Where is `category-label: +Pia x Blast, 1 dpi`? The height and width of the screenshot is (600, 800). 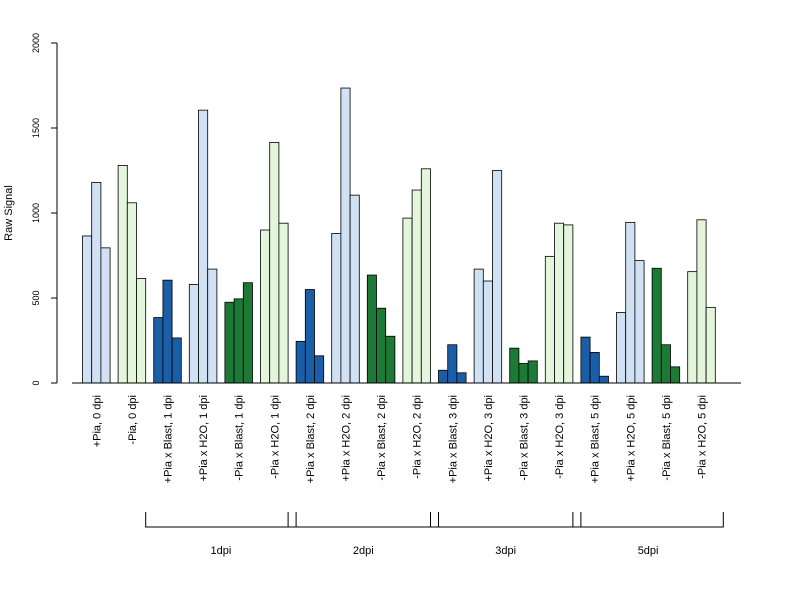
category-label: +Pia x Blast, 1 dpi is located at coordinates (169, 439).